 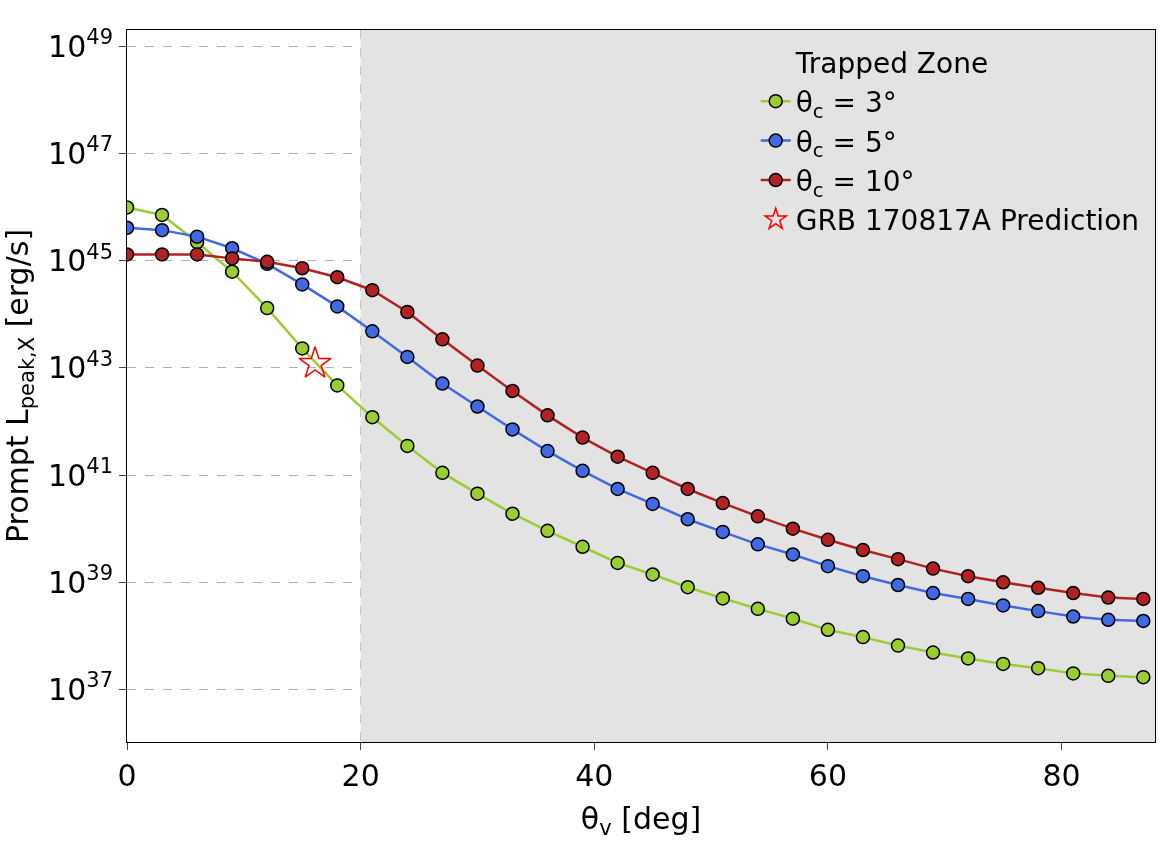 What do you see at coordinates (891, 63) in the screenshot?
I see `band-label: Trapped Zone` at bounding box center [891, 63].